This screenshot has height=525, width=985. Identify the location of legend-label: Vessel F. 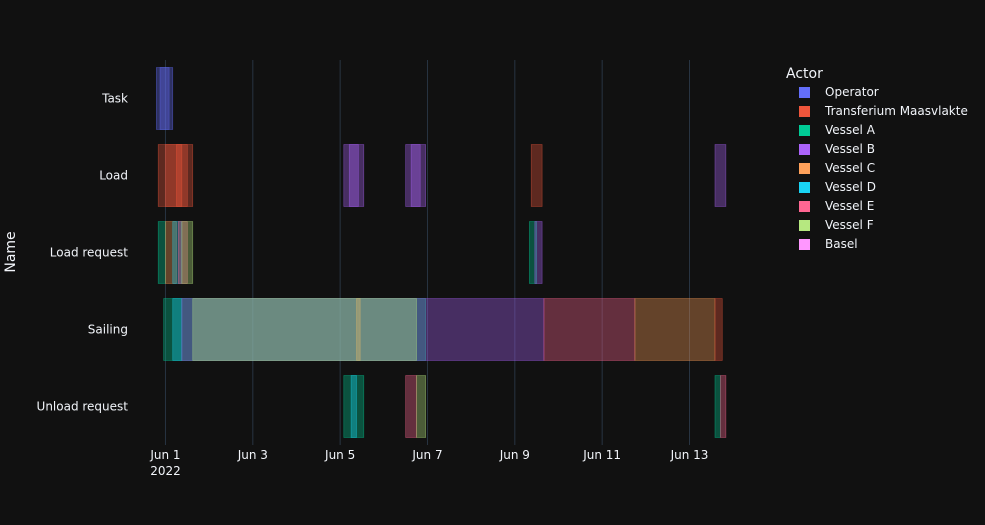
(849, 225).